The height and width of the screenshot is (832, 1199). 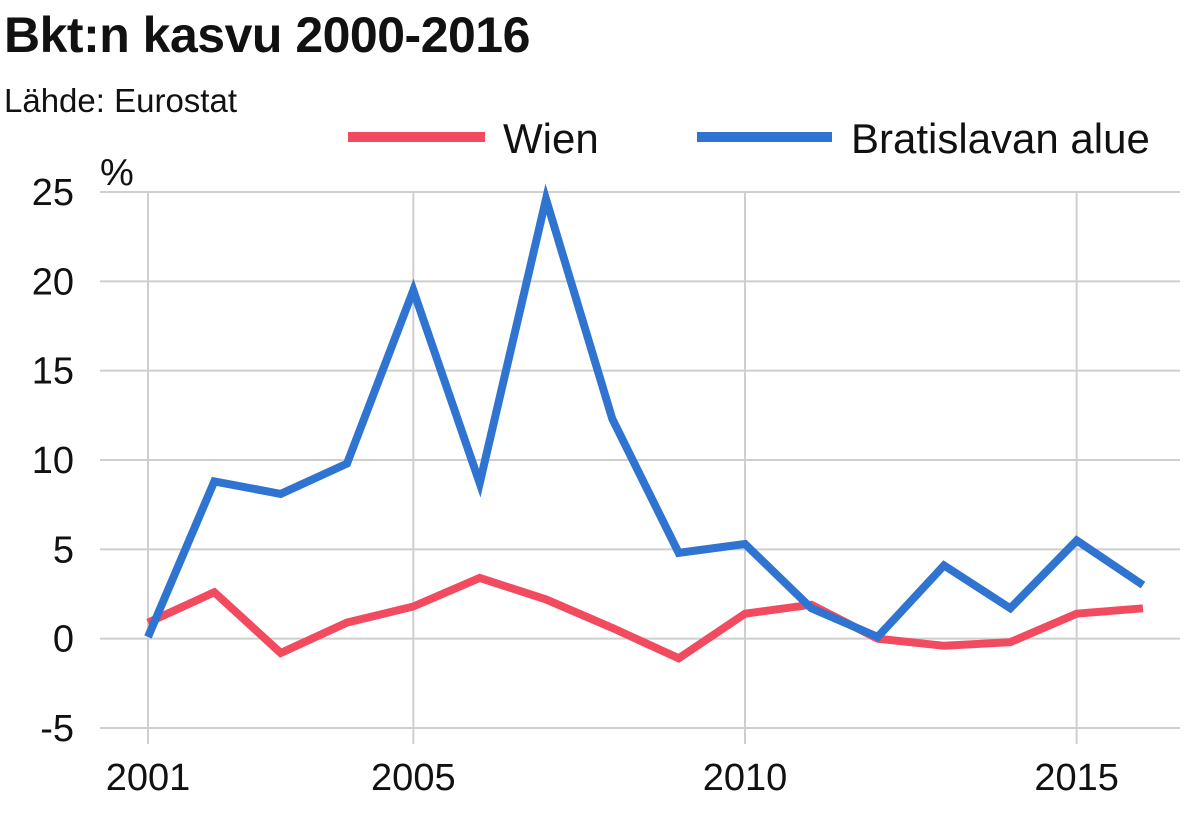 I want to click on y-tick-label: 5, so click(x=63, y=550).